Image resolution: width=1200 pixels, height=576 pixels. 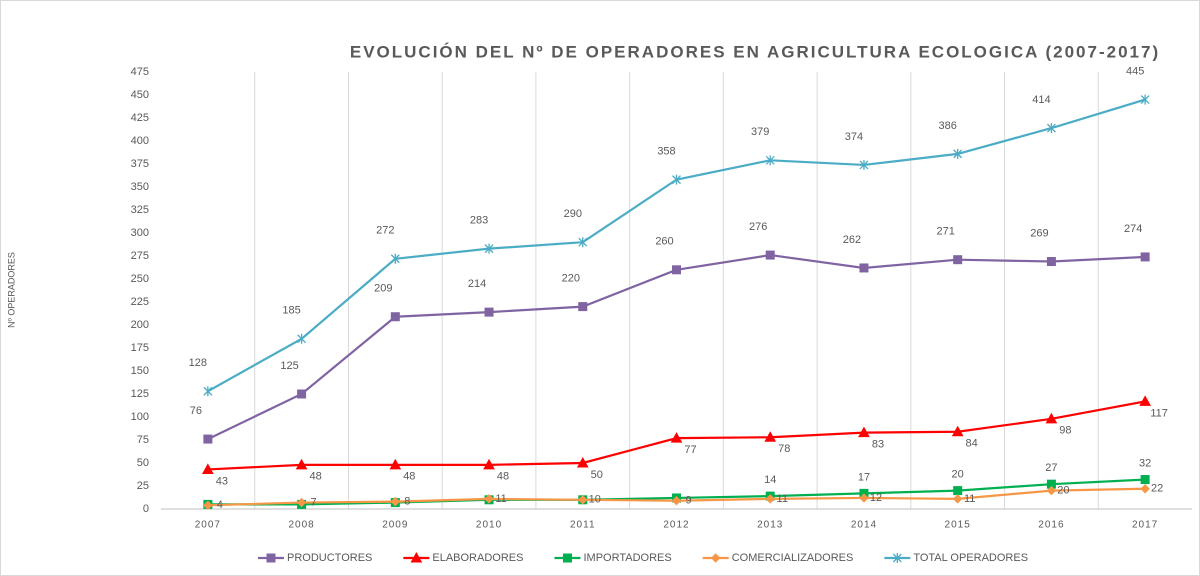 What do you see at coordinates (140, 302) in the screenshot?
I see `y-tick-label: 225` at bounding box center [140, 302].